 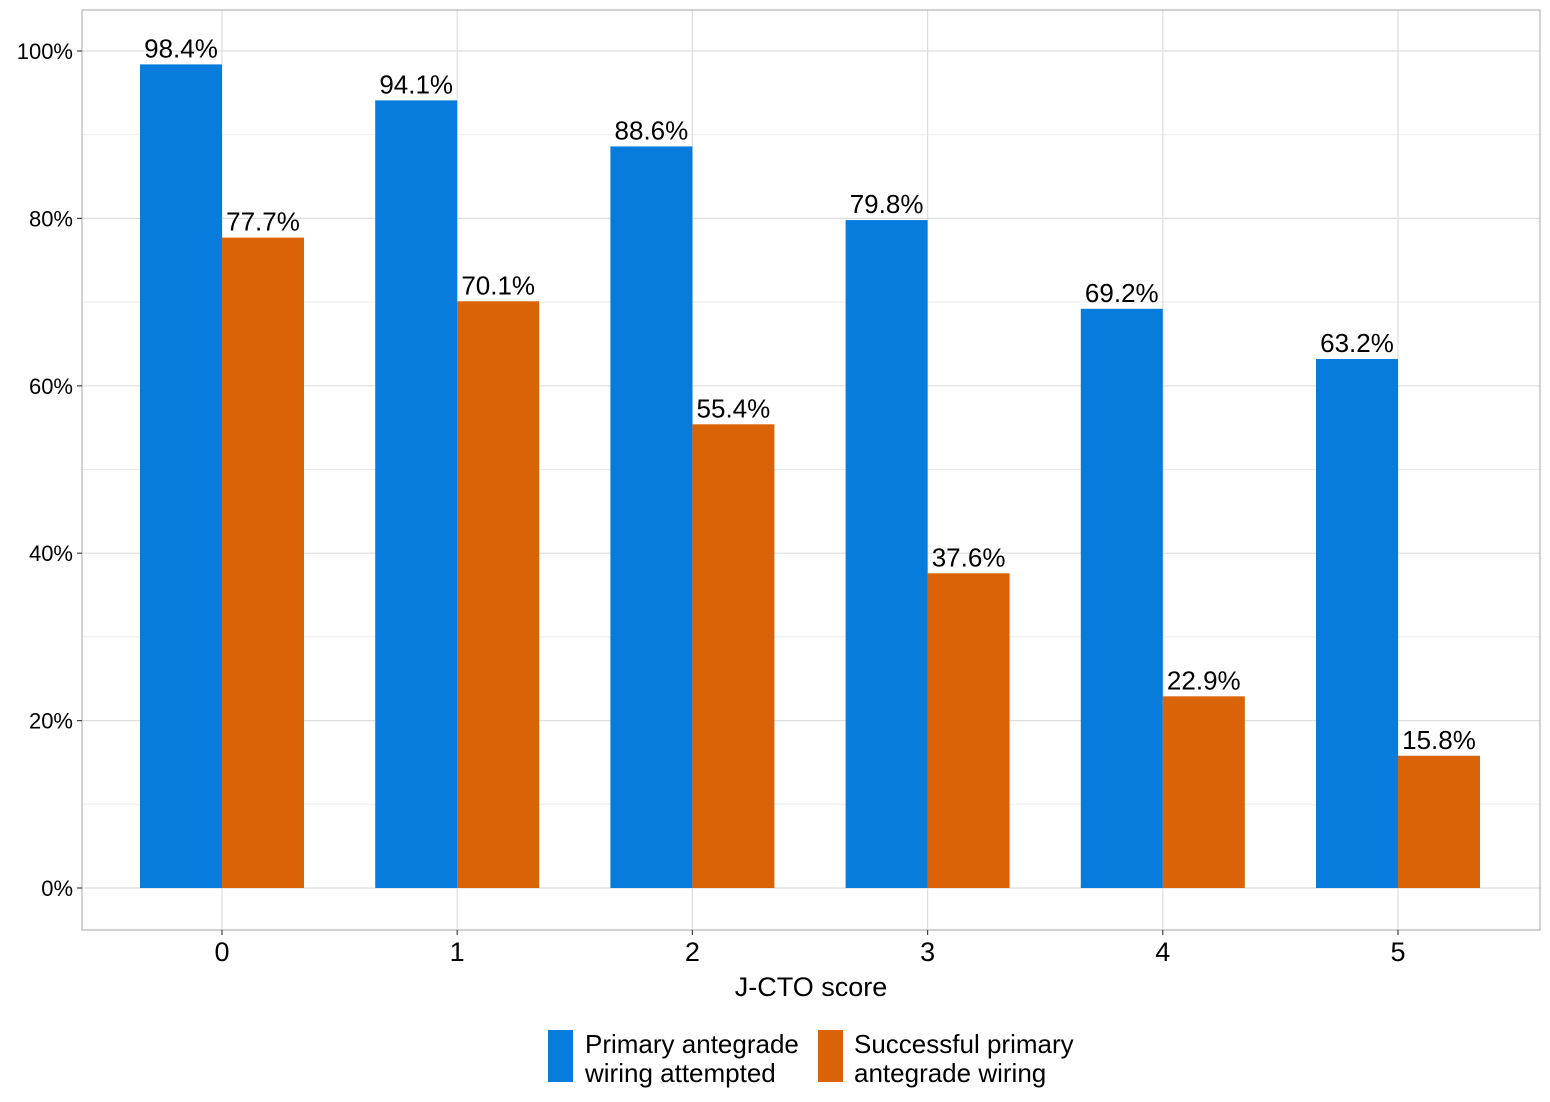 What do you see at coordinates (498, 285) in the screenshot?
I see `data-label: 70.1%` at bounding box center [498, 285].